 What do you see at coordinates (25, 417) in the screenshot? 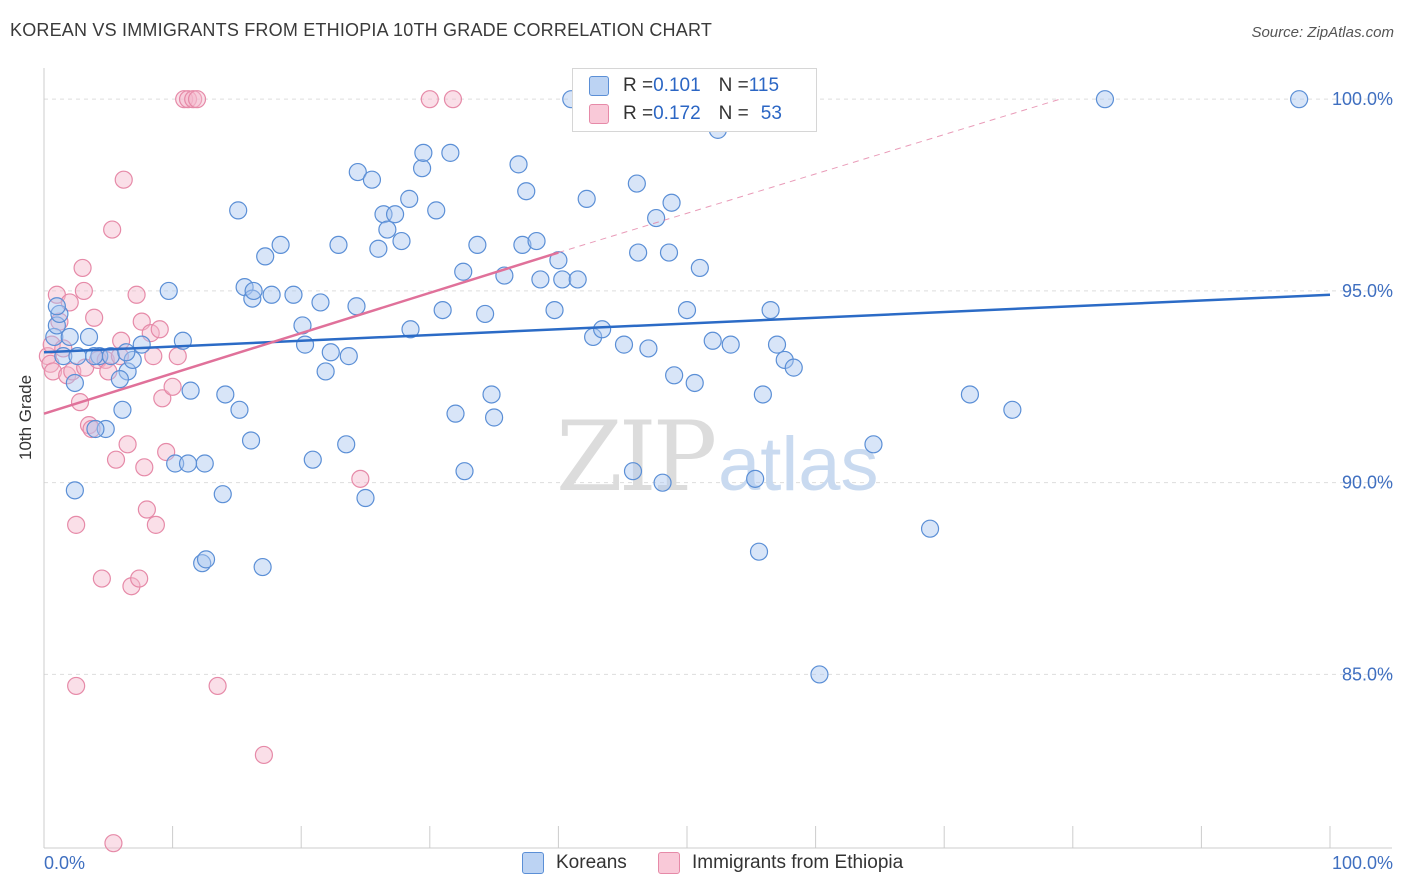
I see `y-axis-label: 10th Grade` at bounding box center [25, 417].